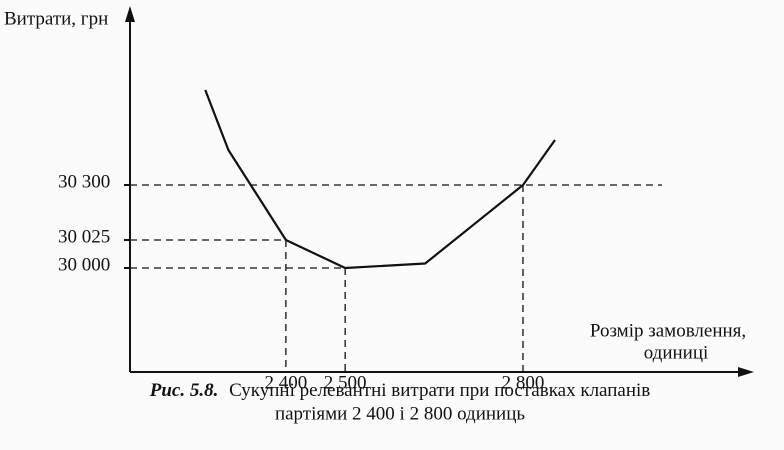  What do you see at coordinates (345, 382) in the screenshot?
I see `x-tick-label: 2 500` at bounding box center [345, 382].